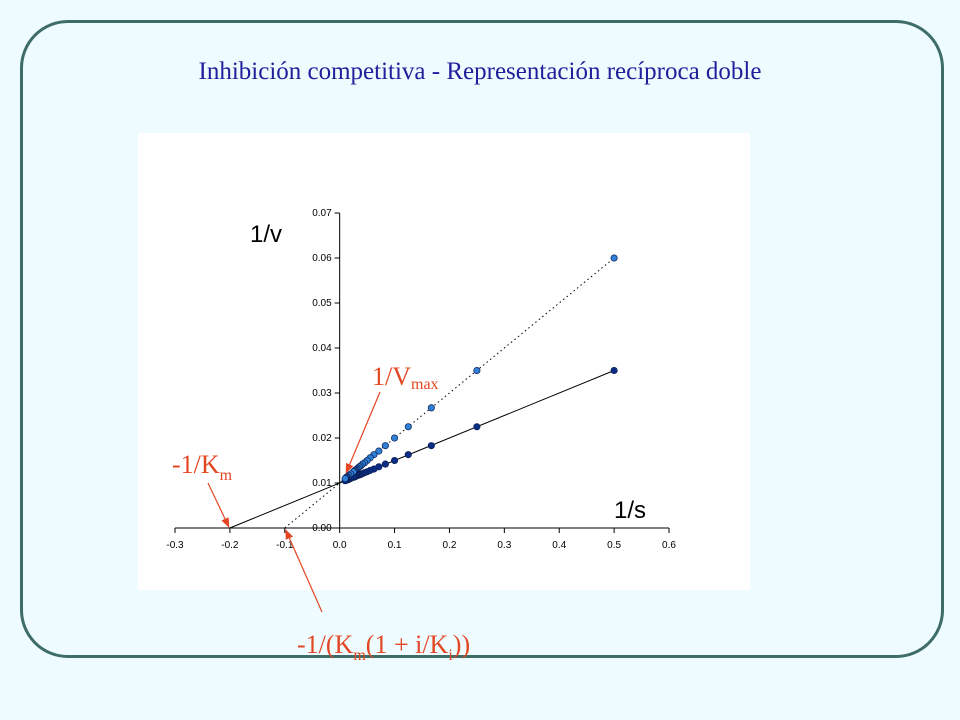 This screenshot has width=960, height=720. What do you see at coordinates (383, 647) in the screenshot?
I see `annotation-apparent-km: -1/(Km(1 + i/Ki))` at bounding box center [383, 647].